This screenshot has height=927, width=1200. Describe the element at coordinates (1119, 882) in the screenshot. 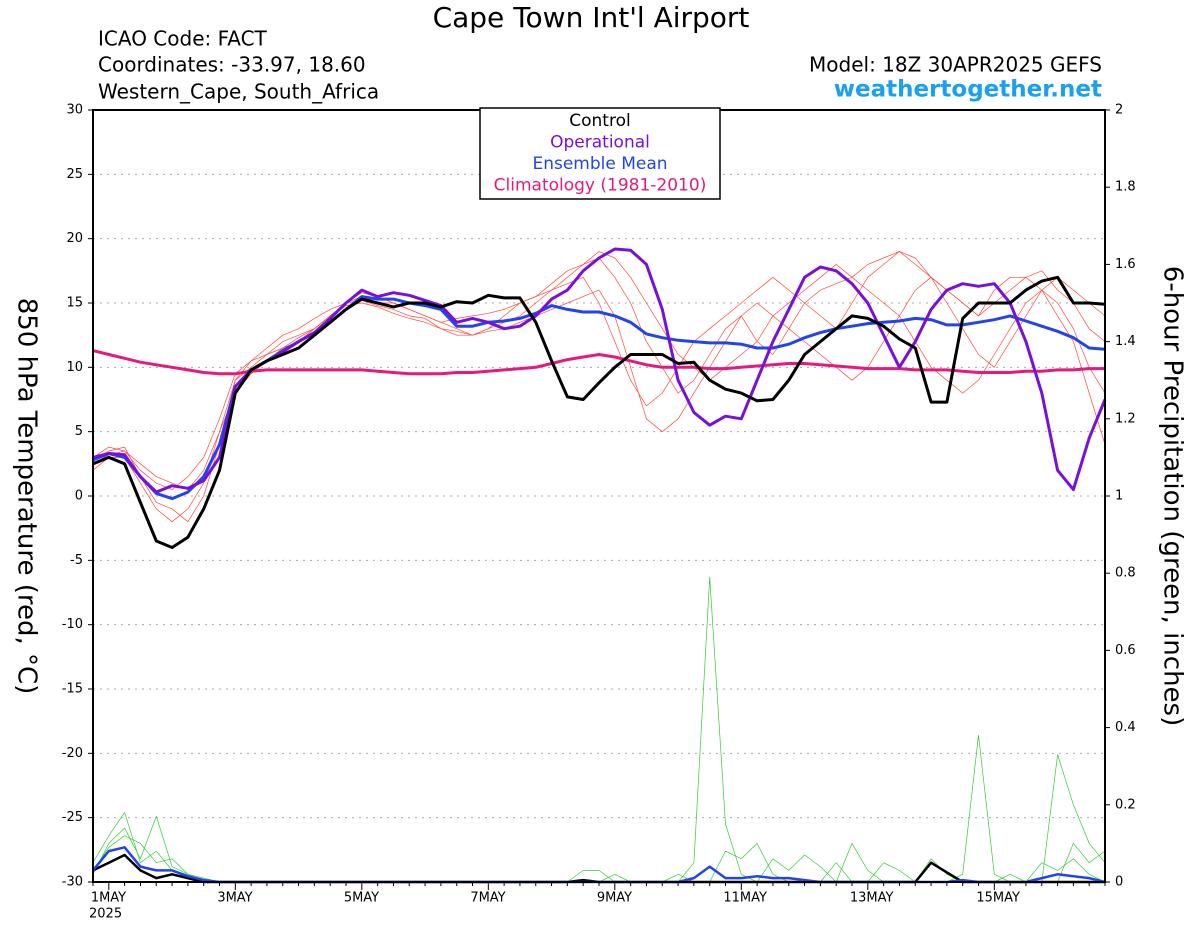

I see `y2-tick-label: 0` at that location.